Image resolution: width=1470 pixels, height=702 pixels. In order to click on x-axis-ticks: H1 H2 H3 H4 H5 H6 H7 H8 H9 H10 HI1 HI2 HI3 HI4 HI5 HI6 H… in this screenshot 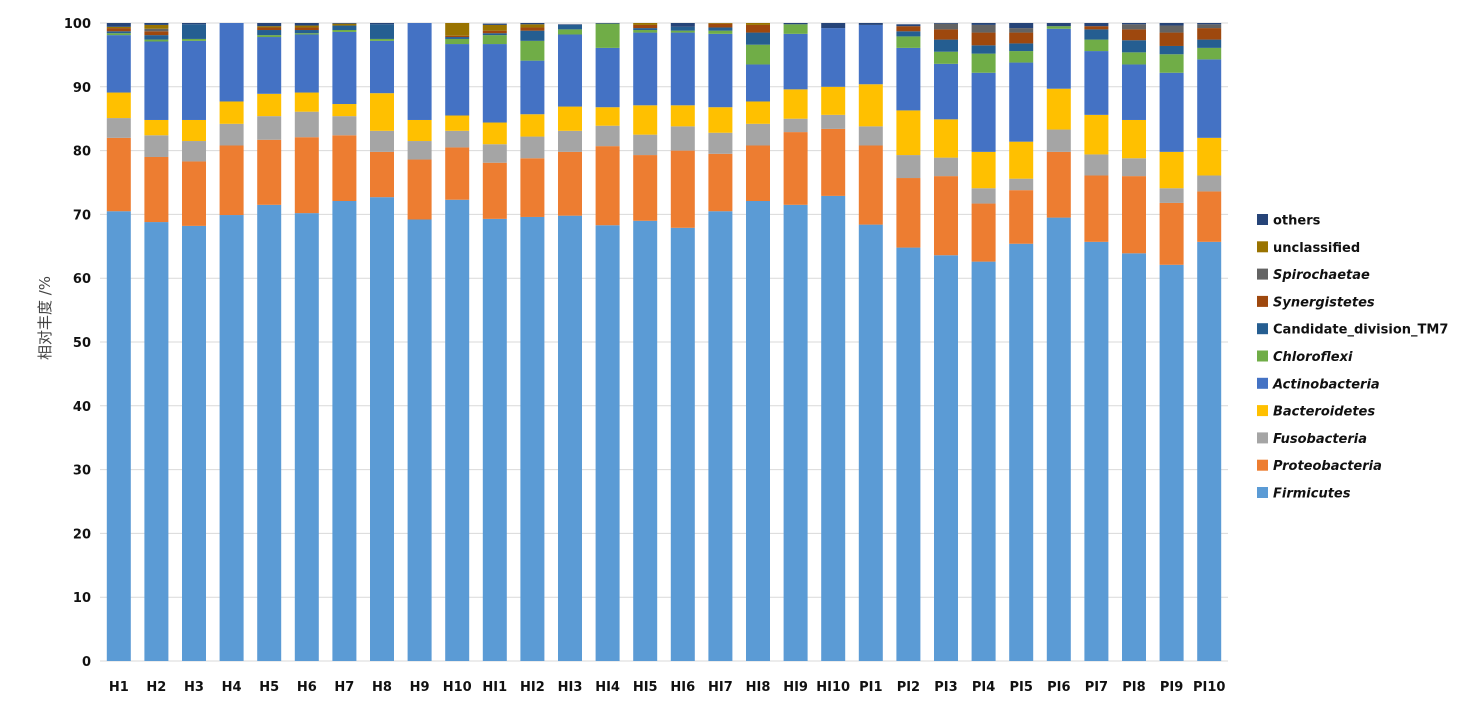, I will do `click(667, 687)`.